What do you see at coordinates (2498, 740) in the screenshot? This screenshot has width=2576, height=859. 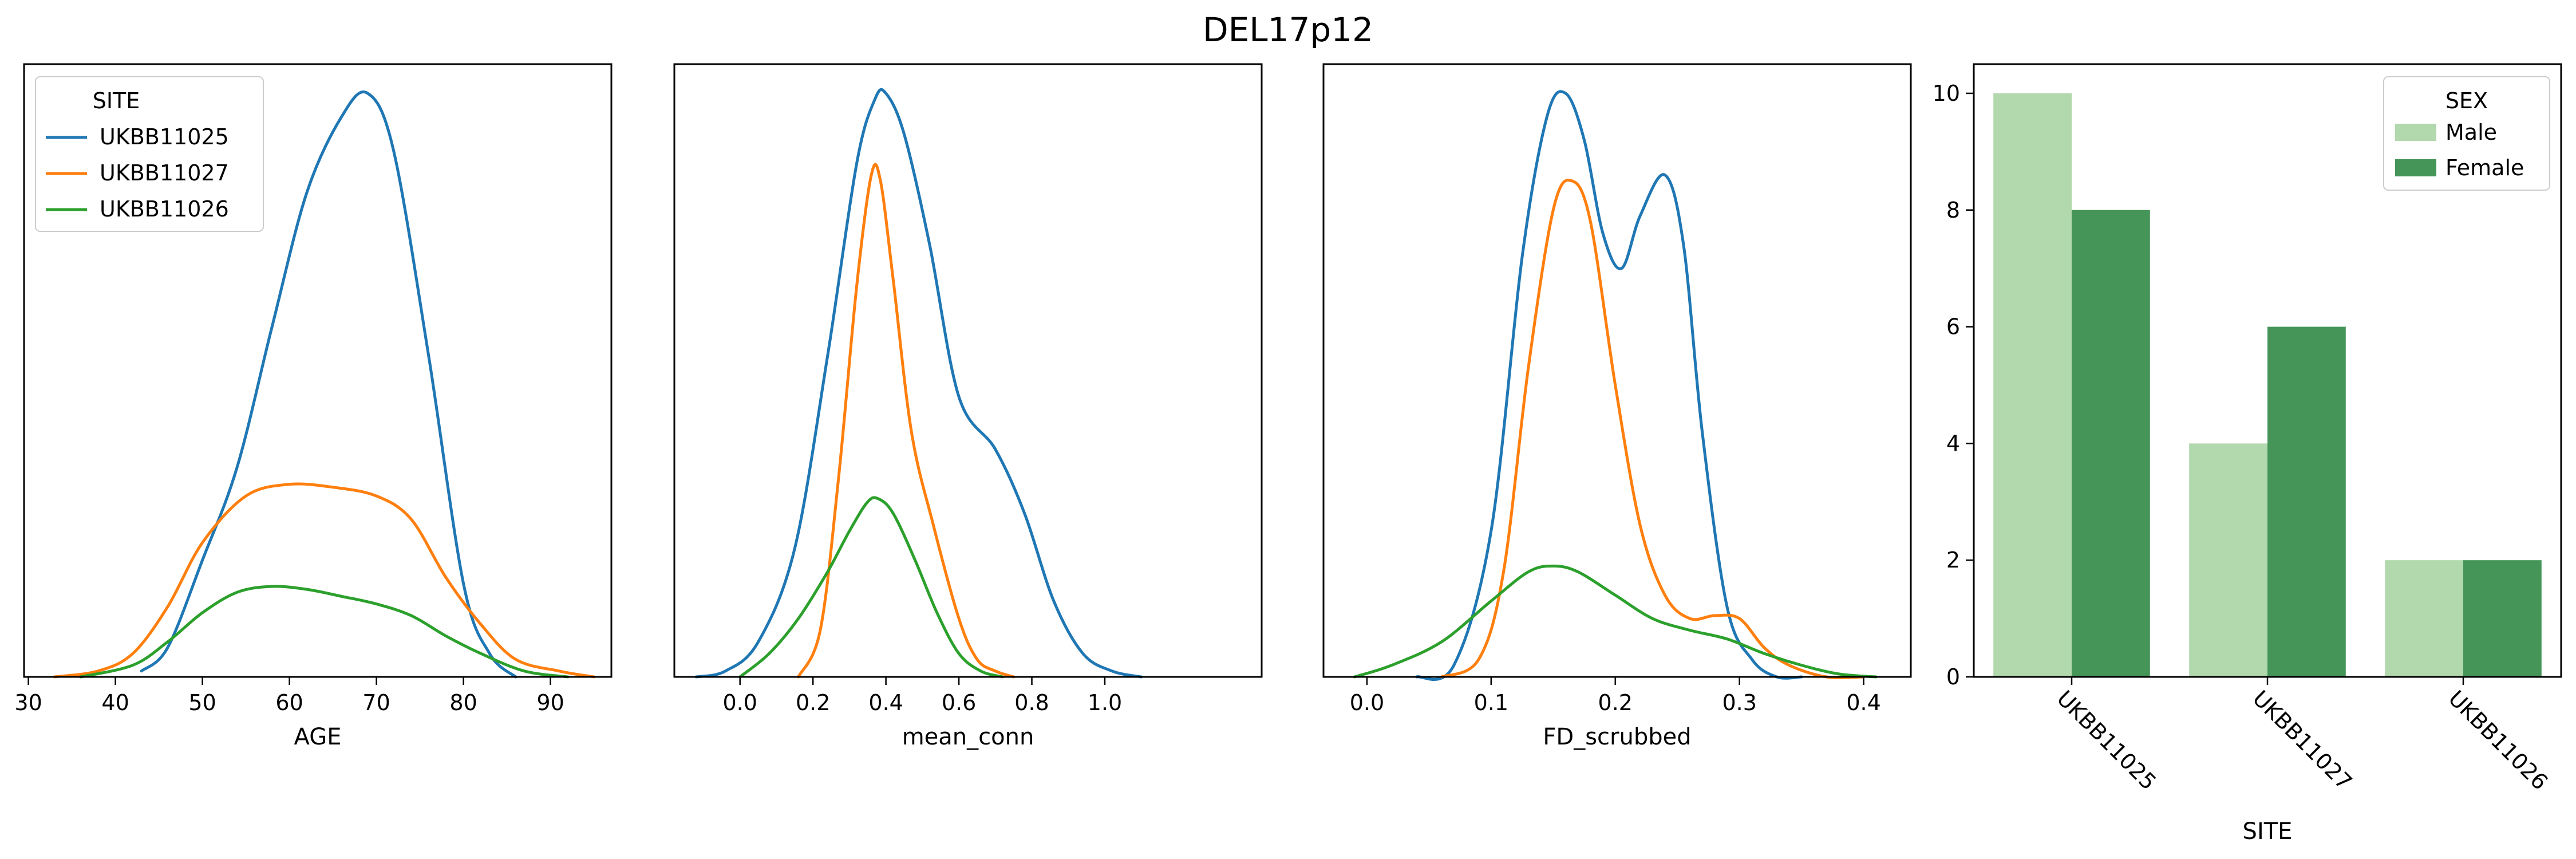 I see `x-tick-label: UKBB11026` at bounding box center [2498, 740].